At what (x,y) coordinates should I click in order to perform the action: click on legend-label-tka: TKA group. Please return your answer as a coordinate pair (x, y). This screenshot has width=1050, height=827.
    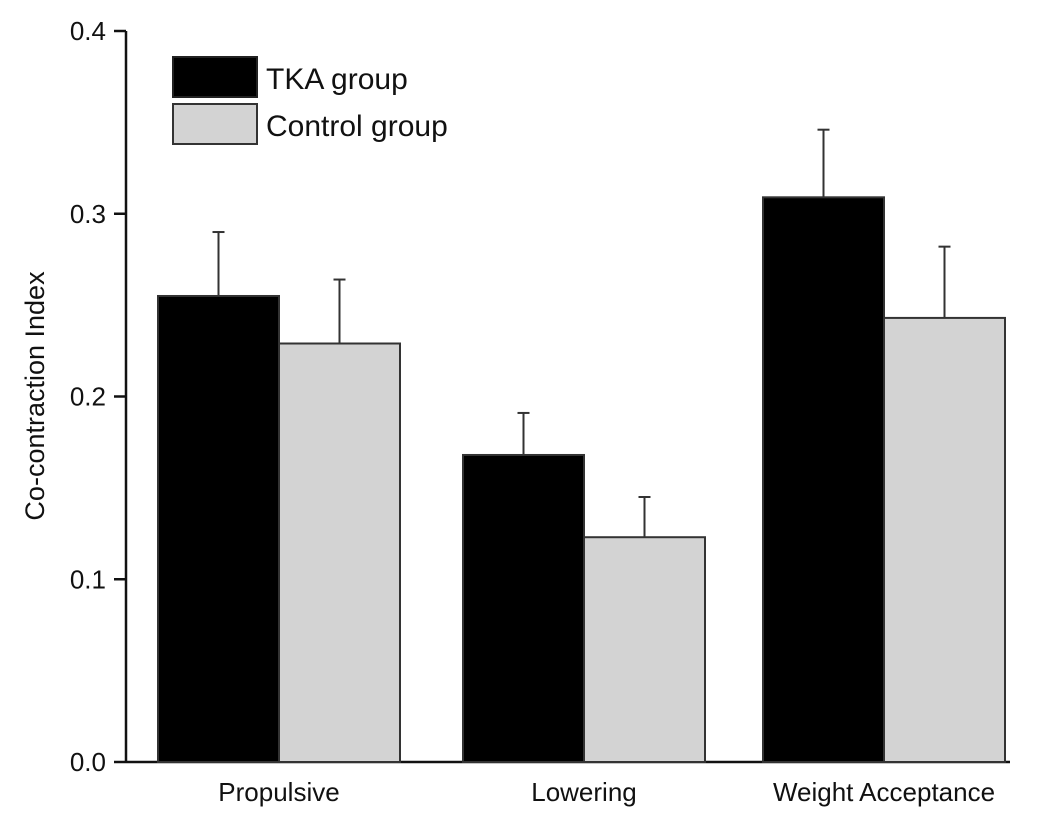
    Looking at the image, I should click on (337, 79).